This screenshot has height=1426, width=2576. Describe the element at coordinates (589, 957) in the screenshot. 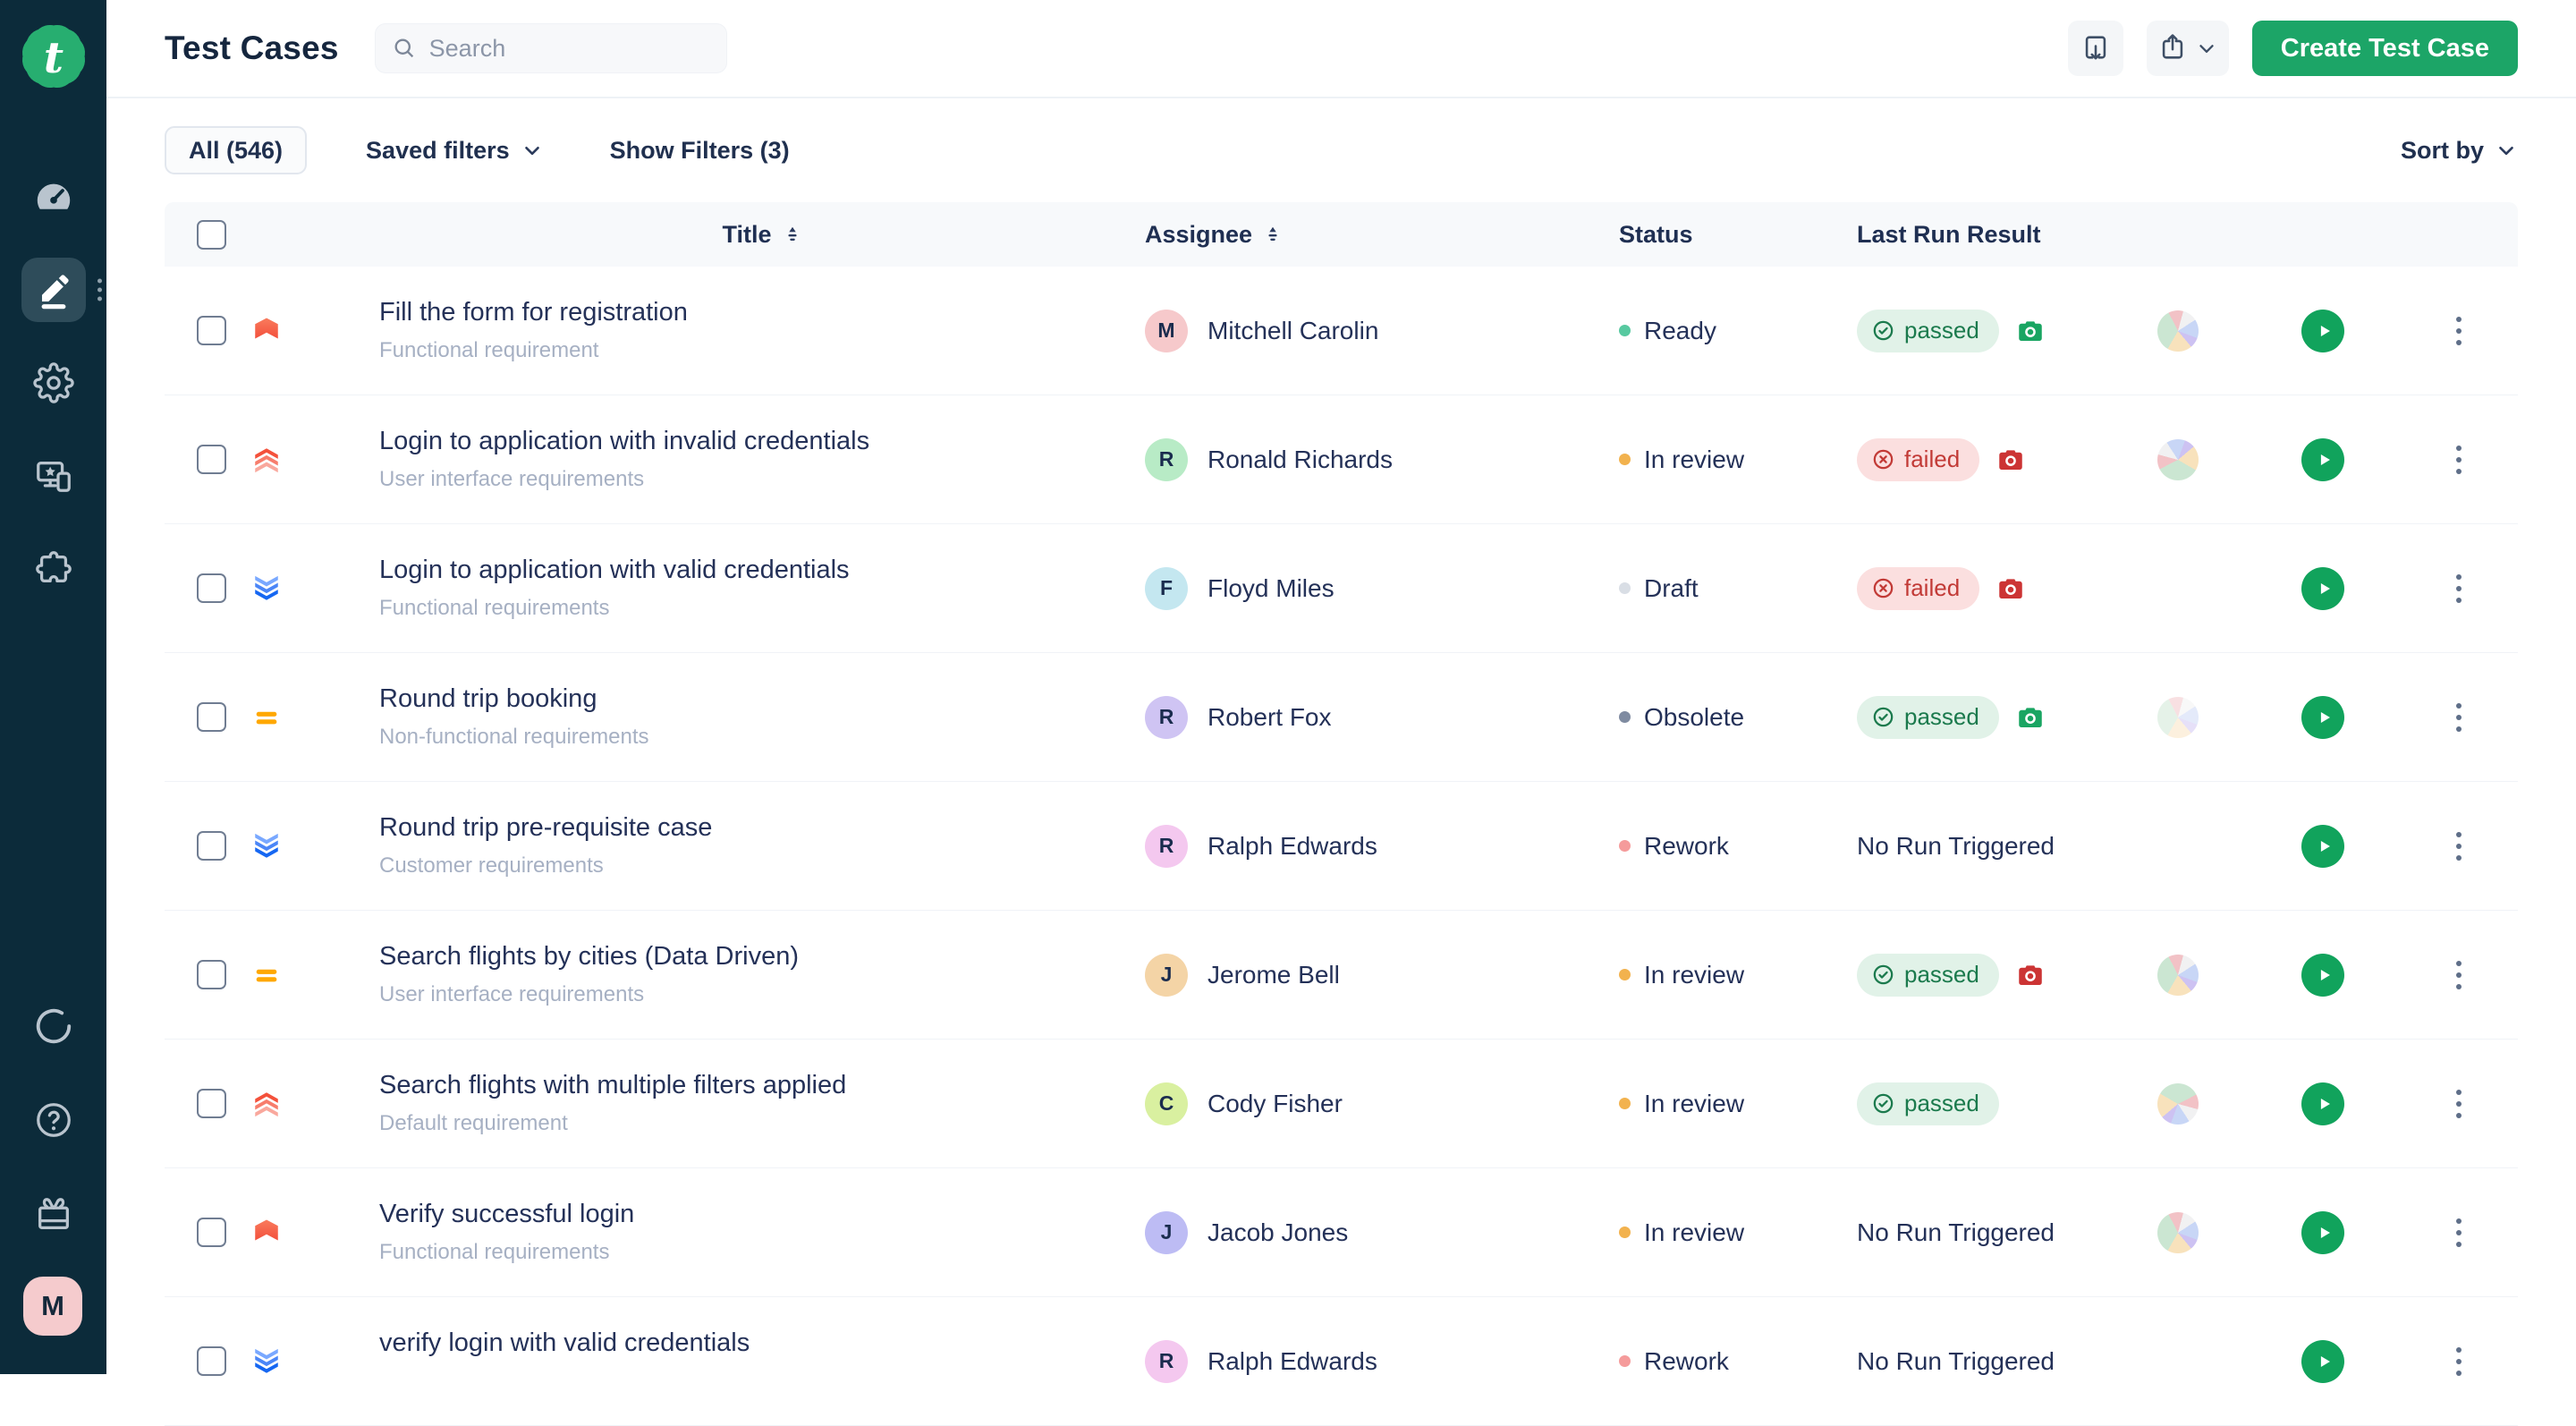

I see `test-case-title: Search flights by cities (Data Driven)` at that location.